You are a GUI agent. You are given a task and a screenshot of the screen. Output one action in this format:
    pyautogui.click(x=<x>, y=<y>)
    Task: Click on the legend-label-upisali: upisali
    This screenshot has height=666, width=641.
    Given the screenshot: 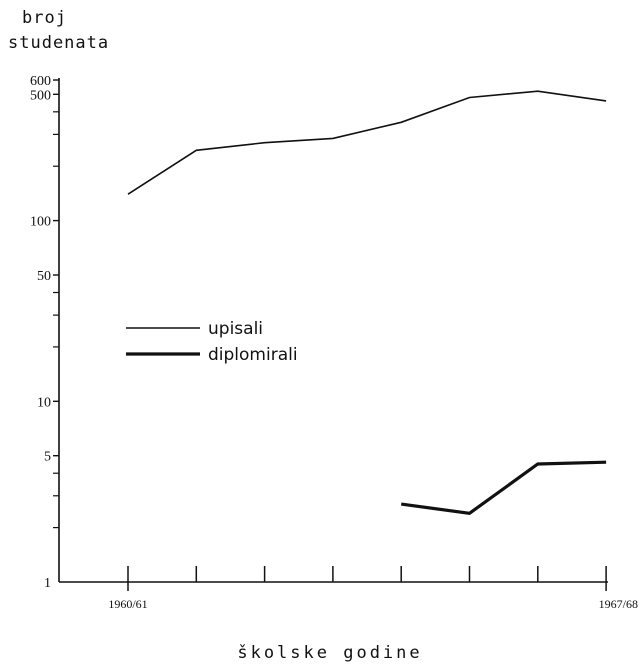 What is the action you would take?
    pyautogui.click(x=235, y=329)
    